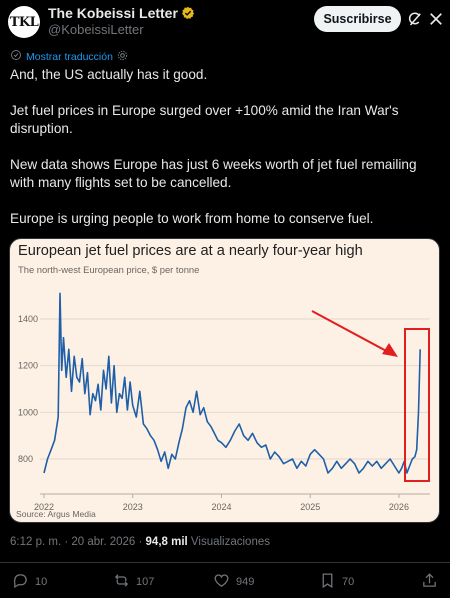 The image size is (450, 598). Describe the element at coordinates (113, 13) in the screenshot. I see `author-display-name: The Kobeissi Letter` at that location.